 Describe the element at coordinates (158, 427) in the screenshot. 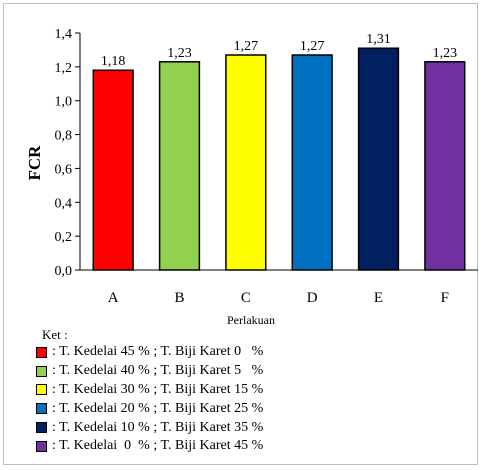

I see `legend-label: : T. Kedelai 10 % ; T. Biji Karet 35 %` at that location.